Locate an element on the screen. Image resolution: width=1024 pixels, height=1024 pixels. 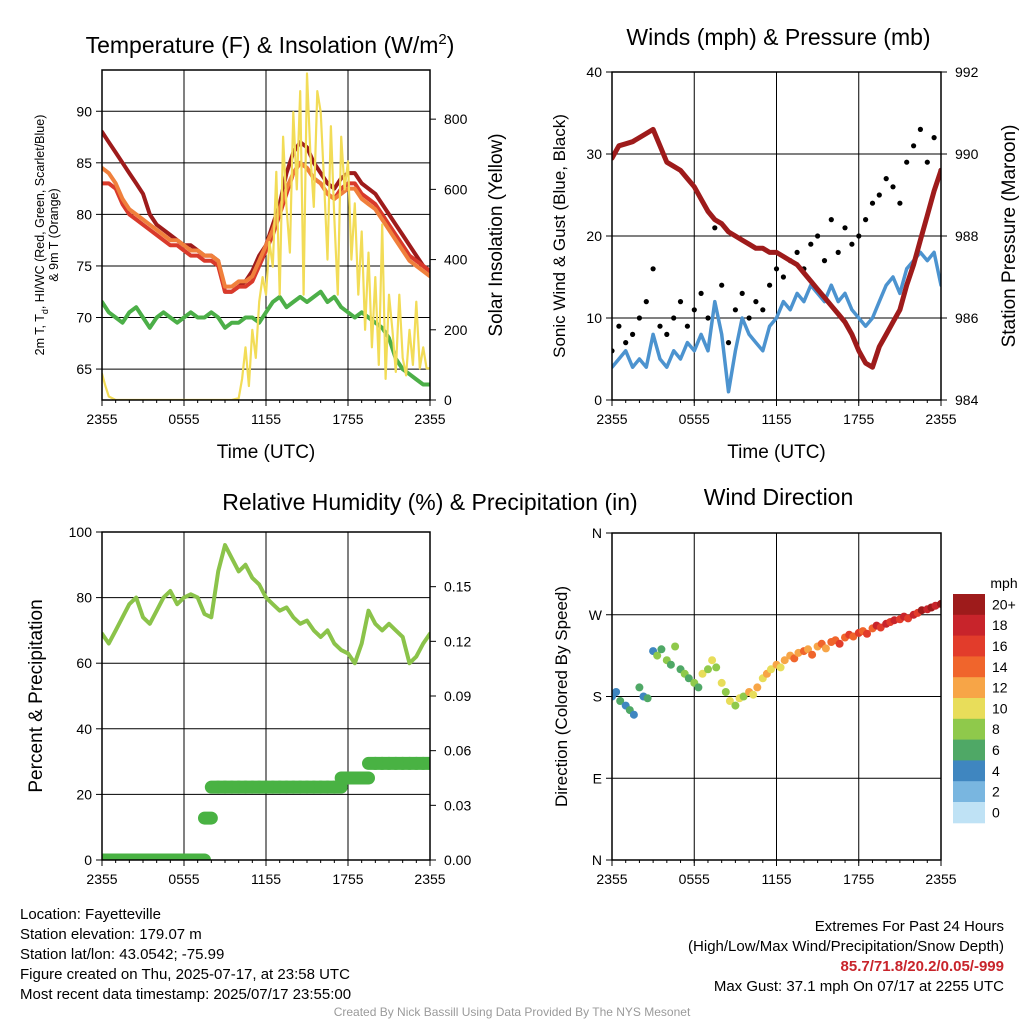
y-tick-label: 90 is located at coordinates (84, 111).